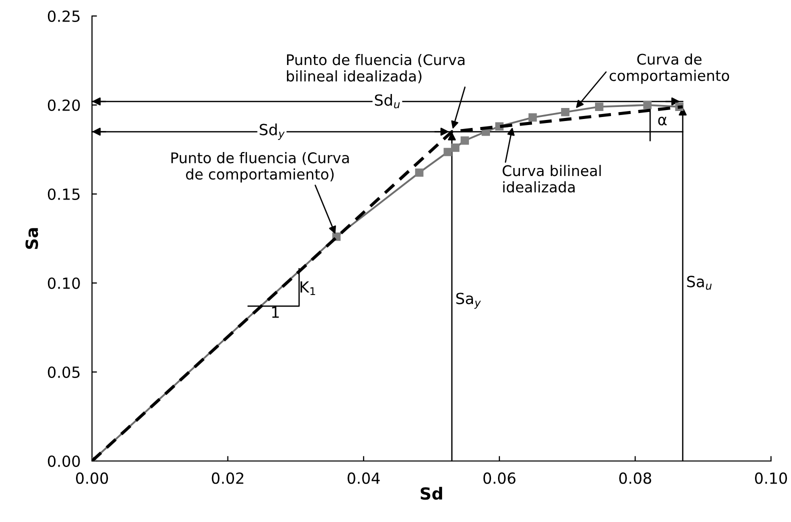 This screenshot has width=791, height=522. Describe the element at coordinates (431, 493) in the screenshot. I see `x-axis-title: Sd` at that location.